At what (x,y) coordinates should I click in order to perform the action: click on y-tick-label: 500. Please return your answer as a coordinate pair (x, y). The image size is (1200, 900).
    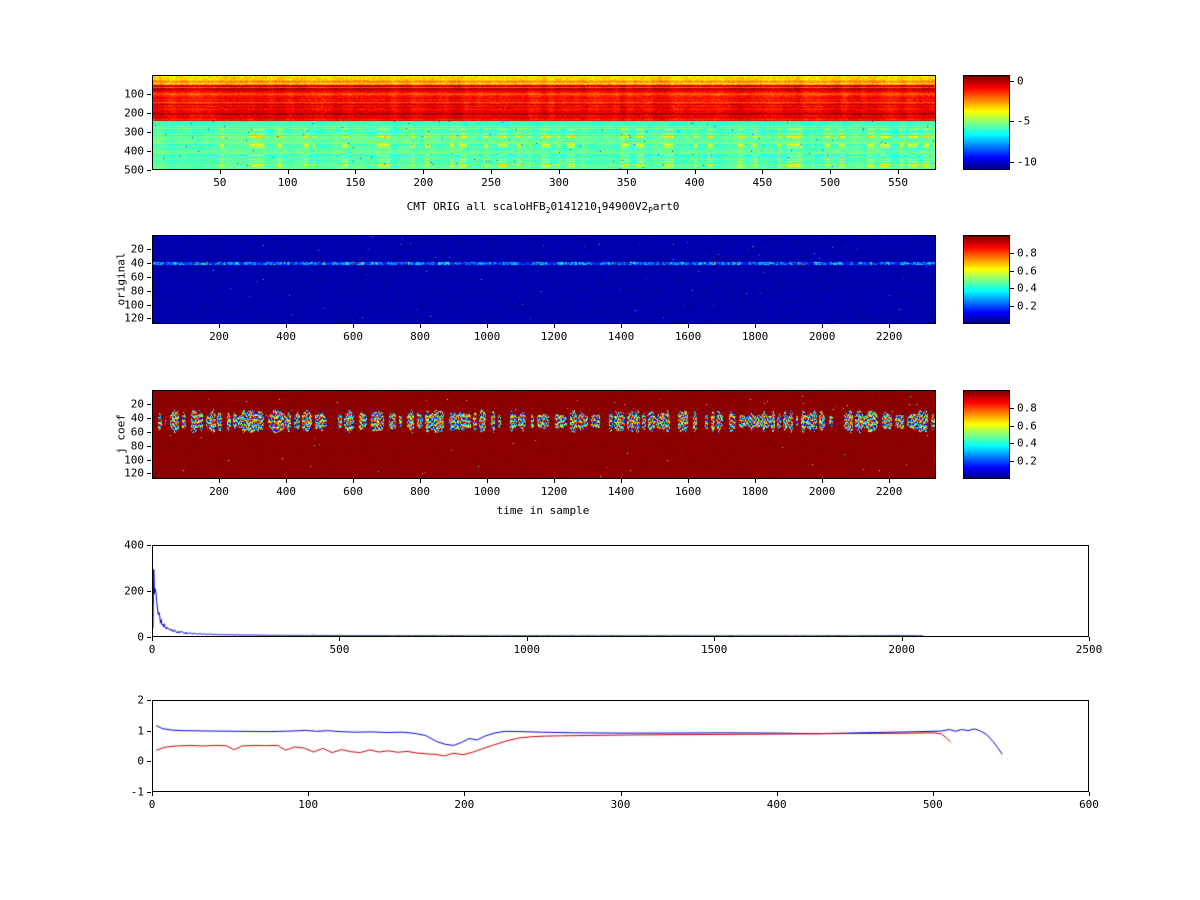
    Looking at the image, I should click on (134, 170).